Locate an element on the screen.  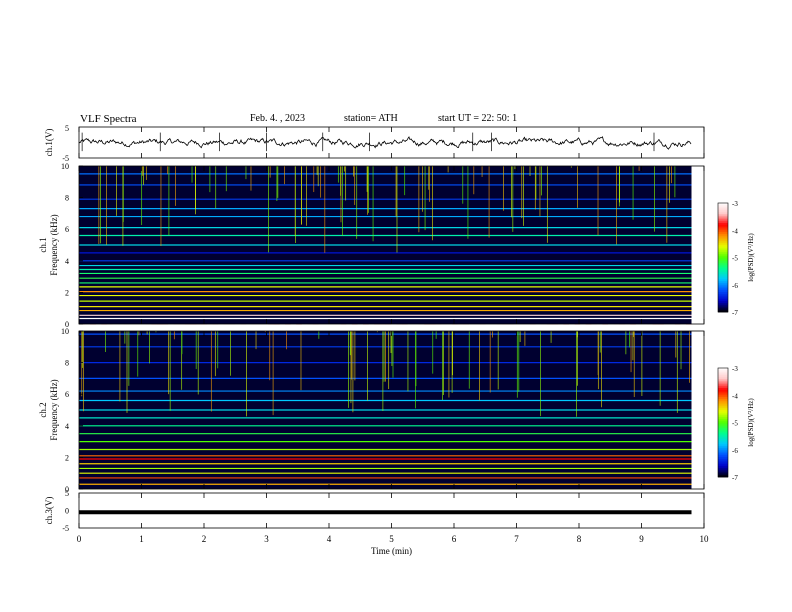
ch1-waveform-line is located at coordinates (385, 143).